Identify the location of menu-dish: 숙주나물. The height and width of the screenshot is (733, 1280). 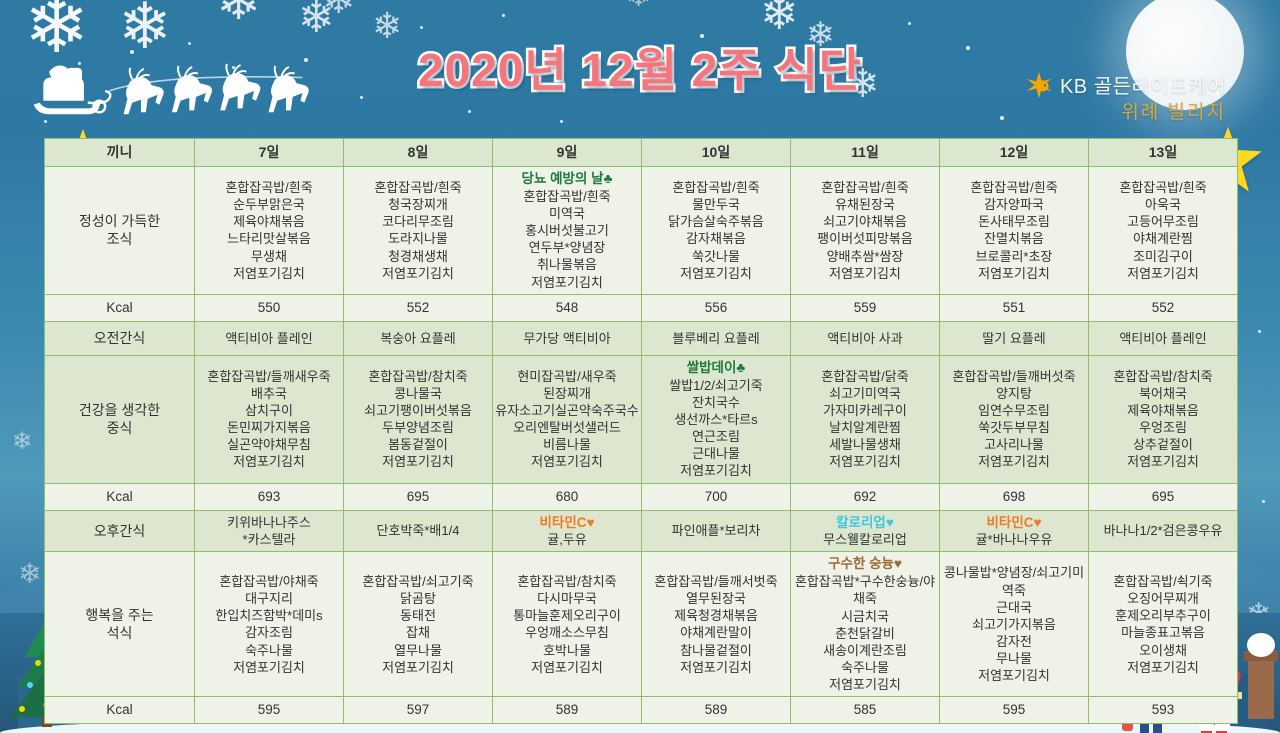
(865, 668).